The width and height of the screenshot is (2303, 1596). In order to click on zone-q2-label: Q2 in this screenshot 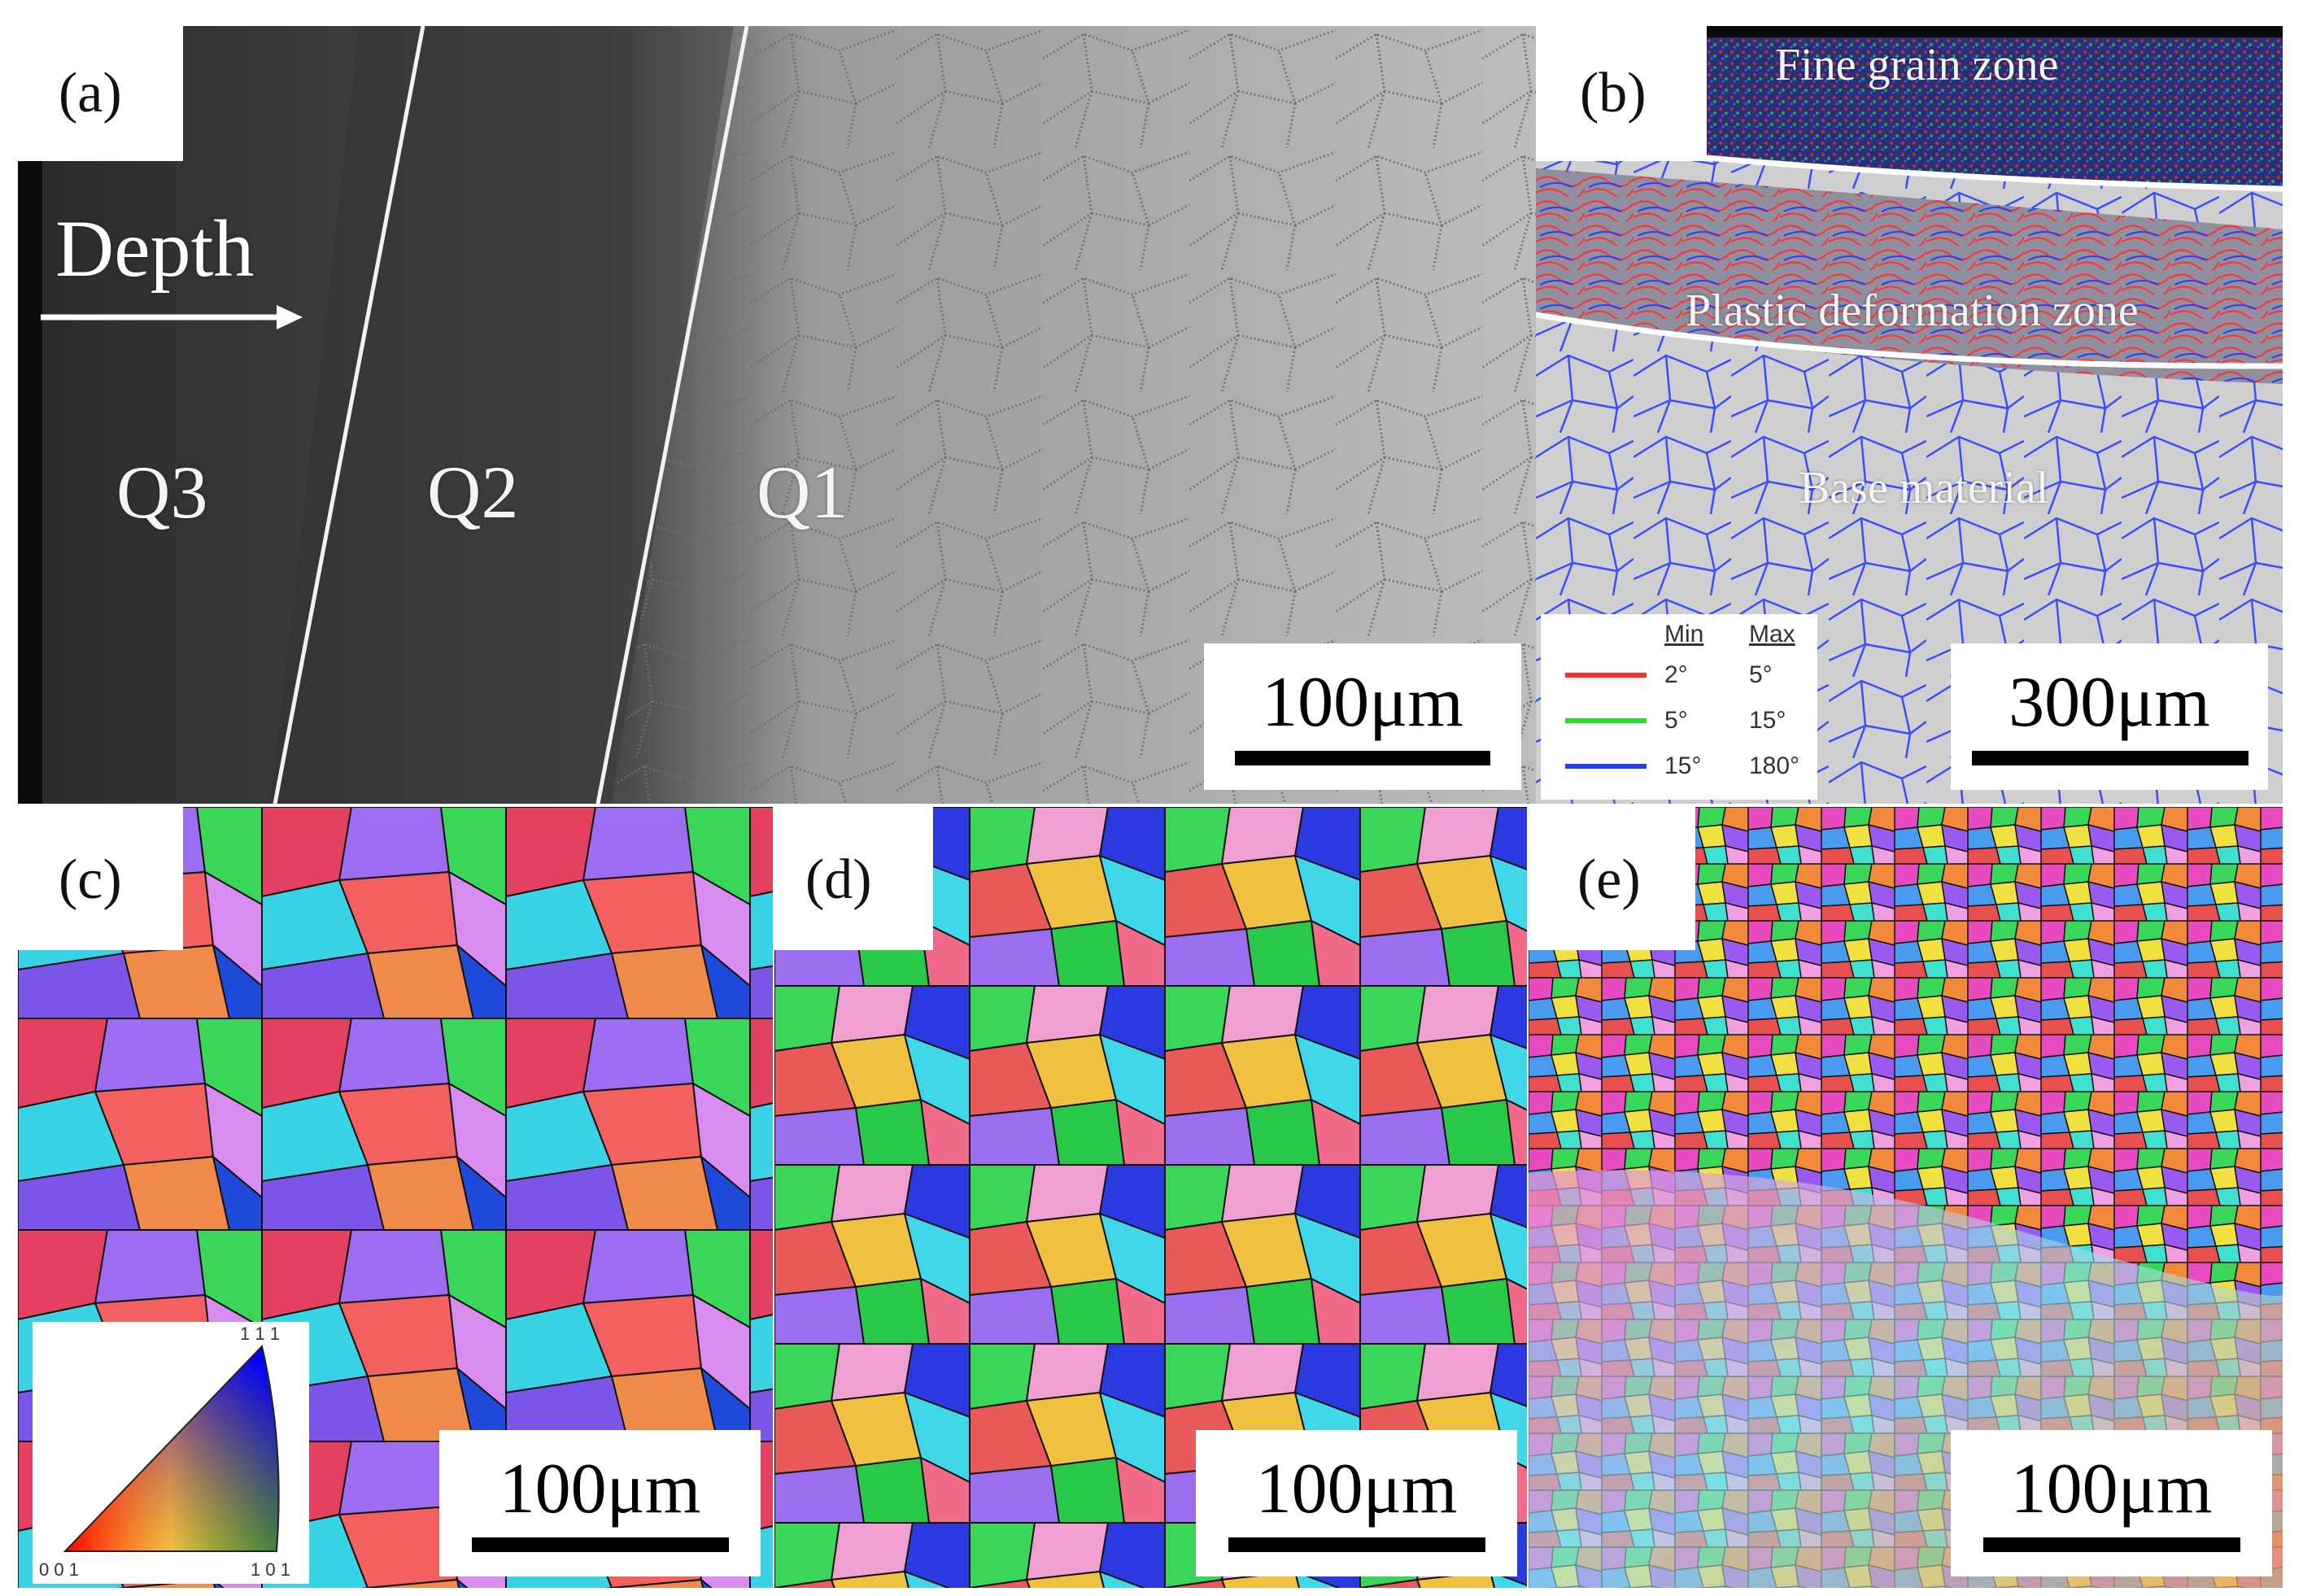, I will do `click(473, 492)`.